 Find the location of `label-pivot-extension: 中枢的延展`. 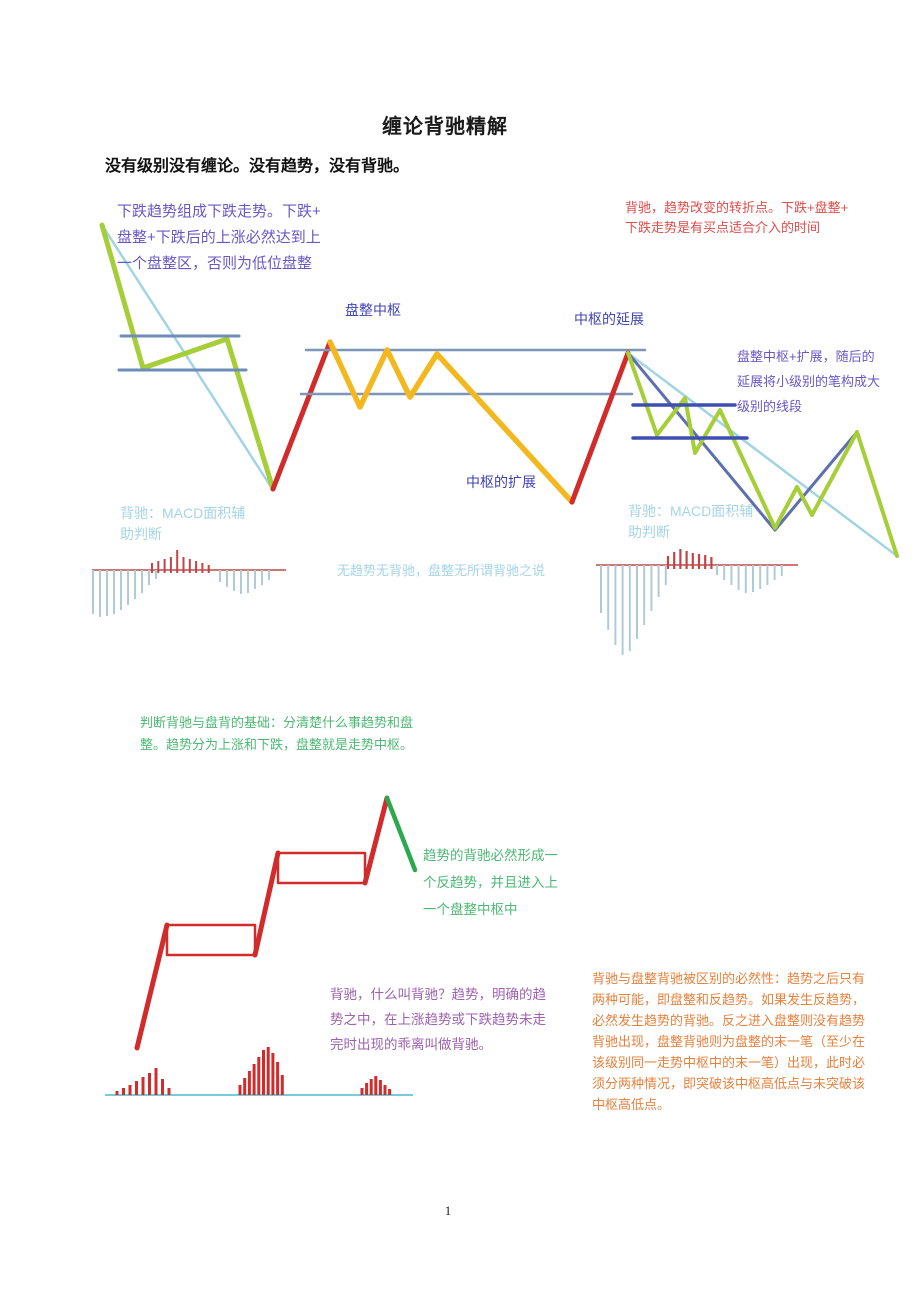

label-pivot-extension: 中枢的延展 is located at coordinates (609, 319).